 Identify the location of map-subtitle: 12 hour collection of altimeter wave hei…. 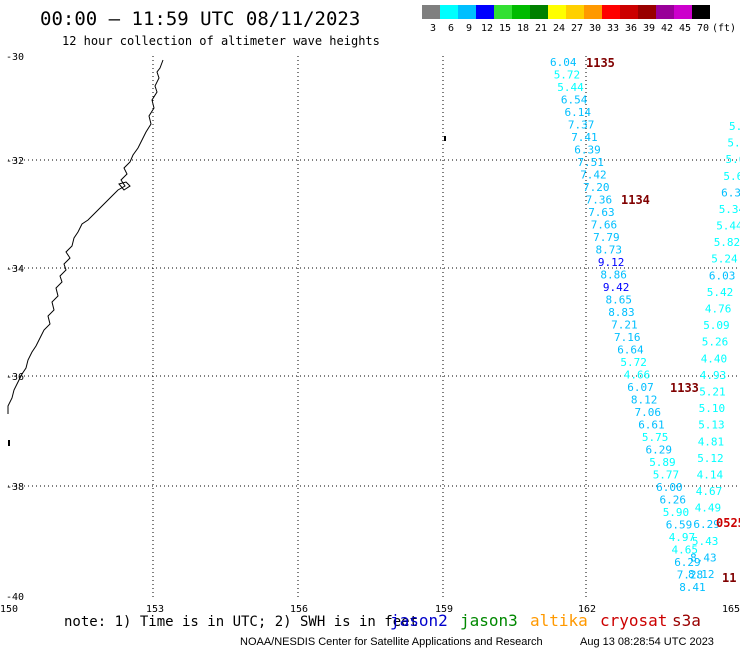
(221, 41).